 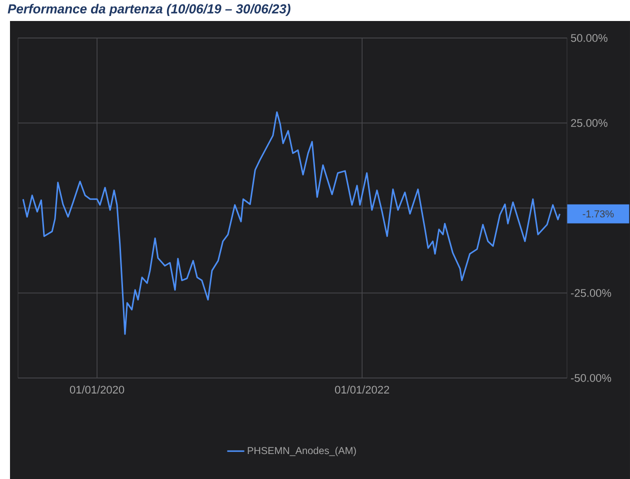 What do you see at coordinates (302, 451) in the screenshot?
I see `legend-label: PHSEMN_Anodes_(AM)` at bounding box center [302, 451].